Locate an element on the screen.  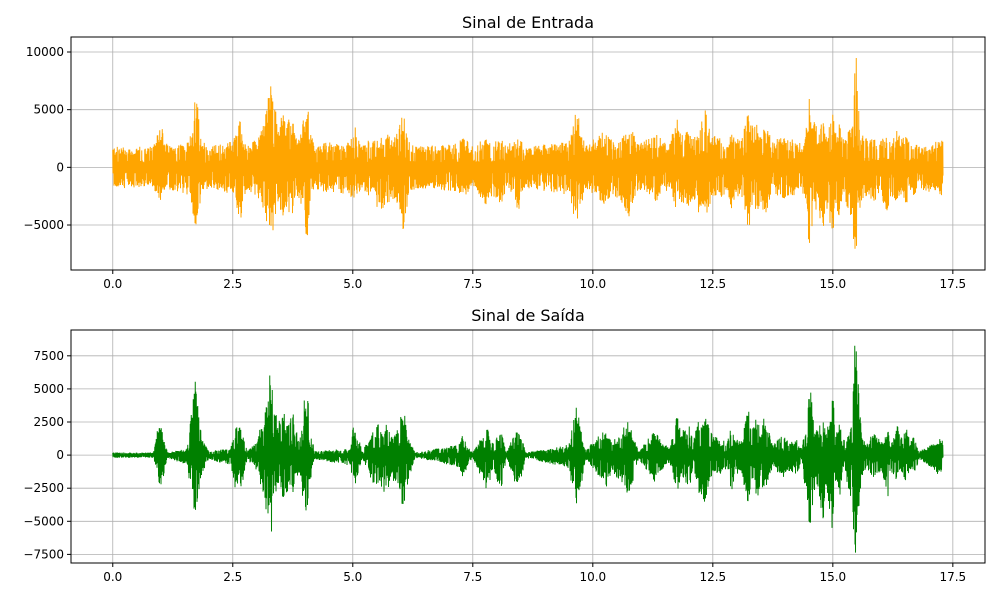
y-tick-label: 10000 is located at coordinates (45, 52).